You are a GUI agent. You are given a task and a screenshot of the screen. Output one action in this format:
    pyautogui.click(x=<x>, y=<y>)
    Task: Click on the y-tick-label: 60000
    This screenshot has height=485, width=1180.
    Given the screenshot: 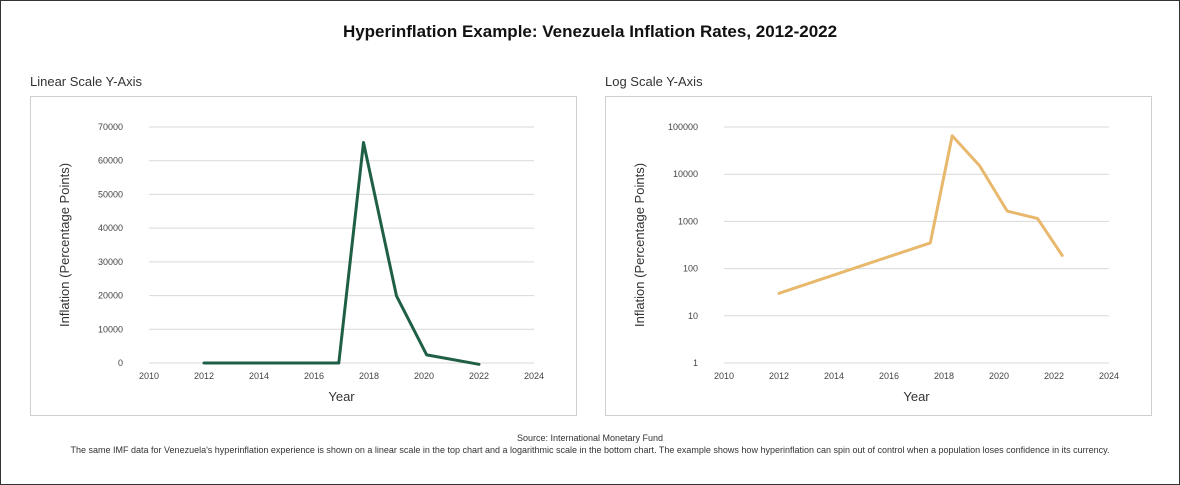 What is the action you would take?
    pyautogui.click(x=110, y=161)
    